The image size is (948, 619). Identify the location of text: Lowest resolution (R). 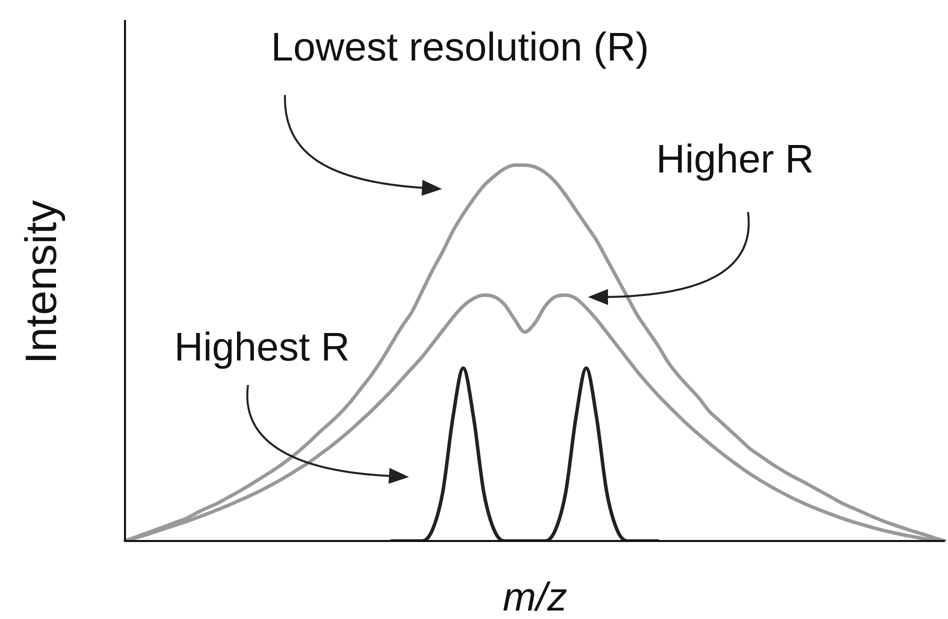
(460, 48).